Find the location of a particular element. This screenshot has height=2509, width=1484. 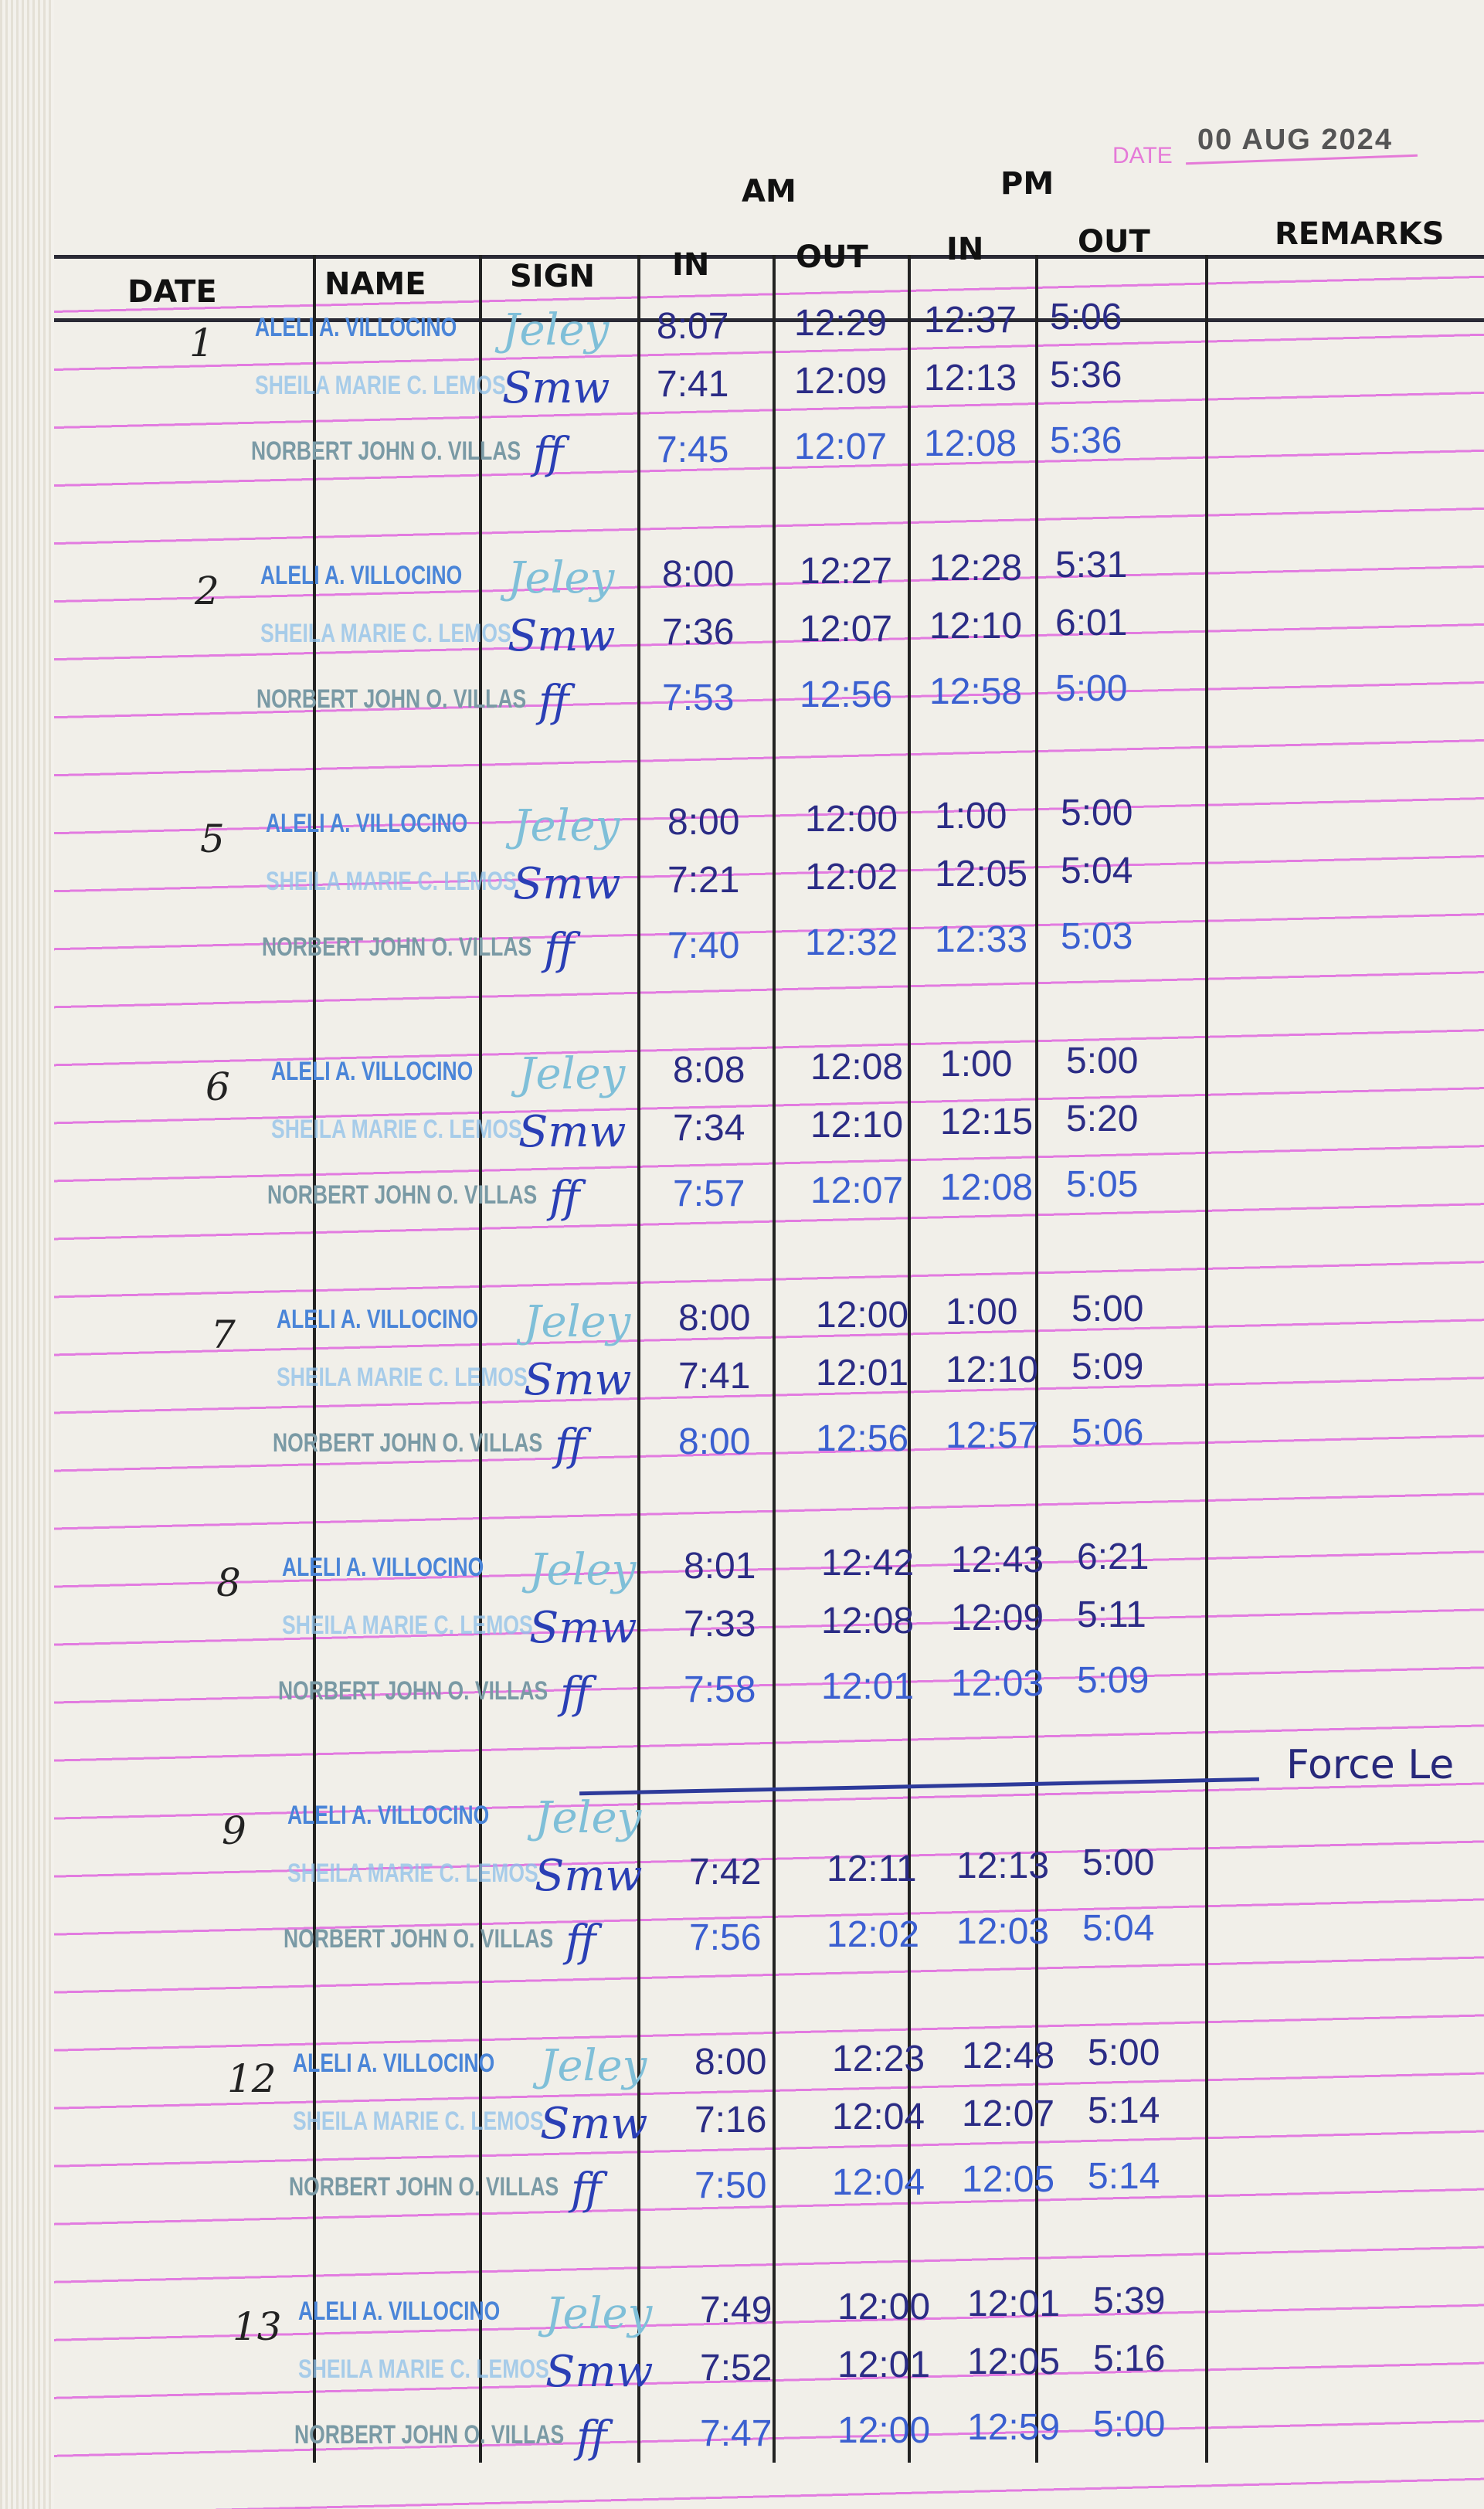

am-header: AM is located at coordinates (769, 192).